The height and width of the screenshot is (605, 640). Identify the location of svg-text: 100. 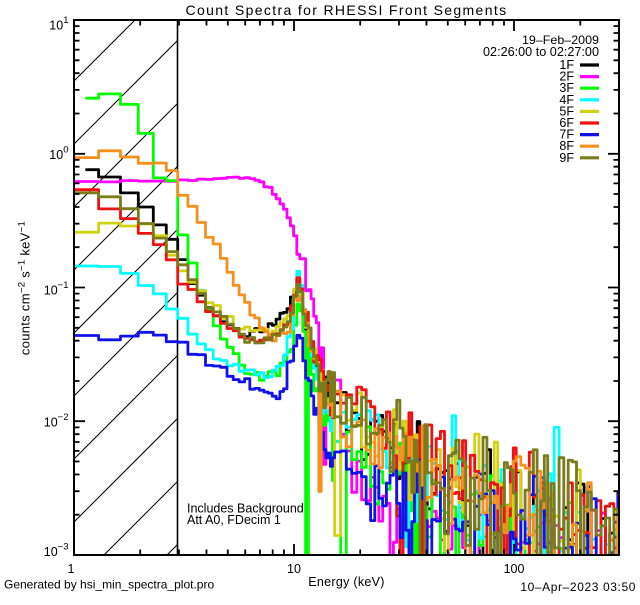
(514, 569).